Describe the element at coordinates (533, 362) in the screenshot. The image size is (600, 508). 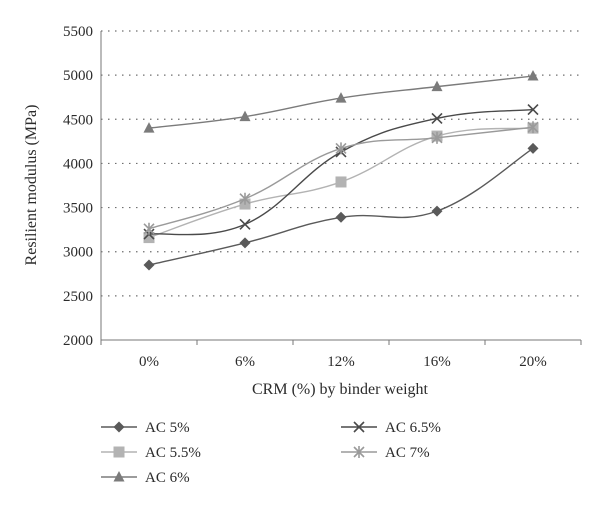
I see `x-tick-label: 20%` at that location.